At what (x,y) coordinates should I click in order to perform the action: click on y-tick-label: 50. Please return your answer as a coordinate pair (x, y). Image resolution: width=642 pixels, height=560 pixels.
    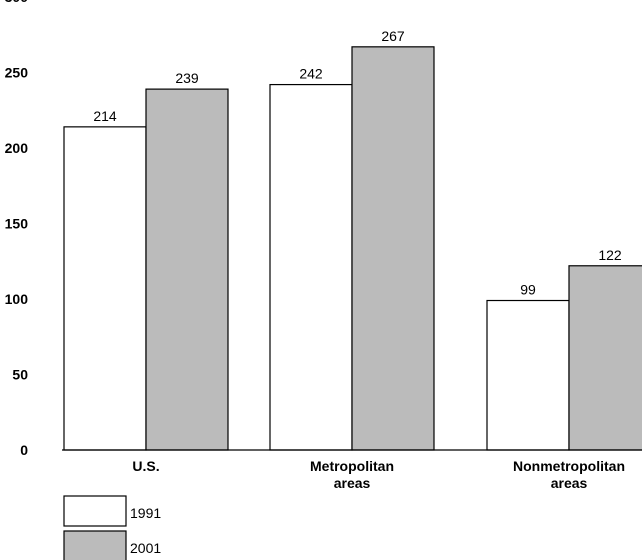
    Looking at the image, I should click on (20, 375).